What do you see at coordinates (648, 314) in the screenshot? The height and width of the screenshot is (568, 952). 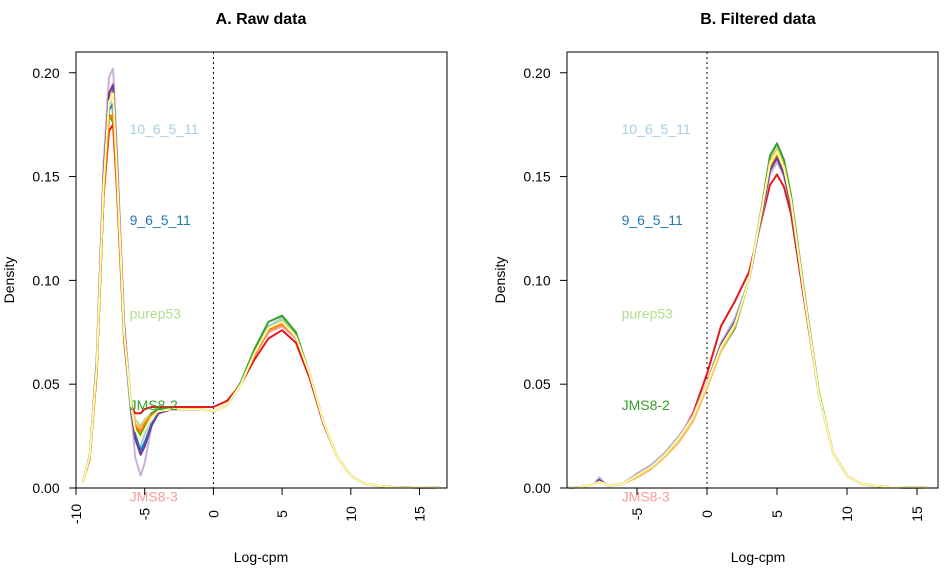 I see `legend-label-filtered-3: purep53` at bounding box center [648, 314].